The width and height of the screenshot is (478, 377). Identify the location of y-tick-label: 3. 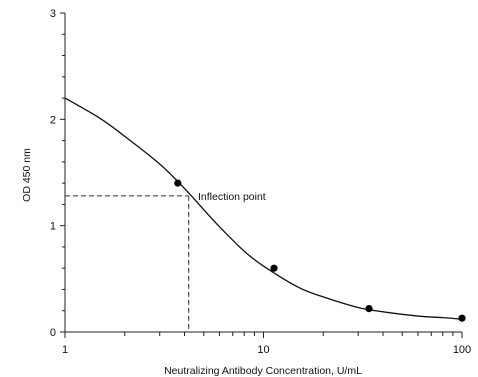
(53, 14).